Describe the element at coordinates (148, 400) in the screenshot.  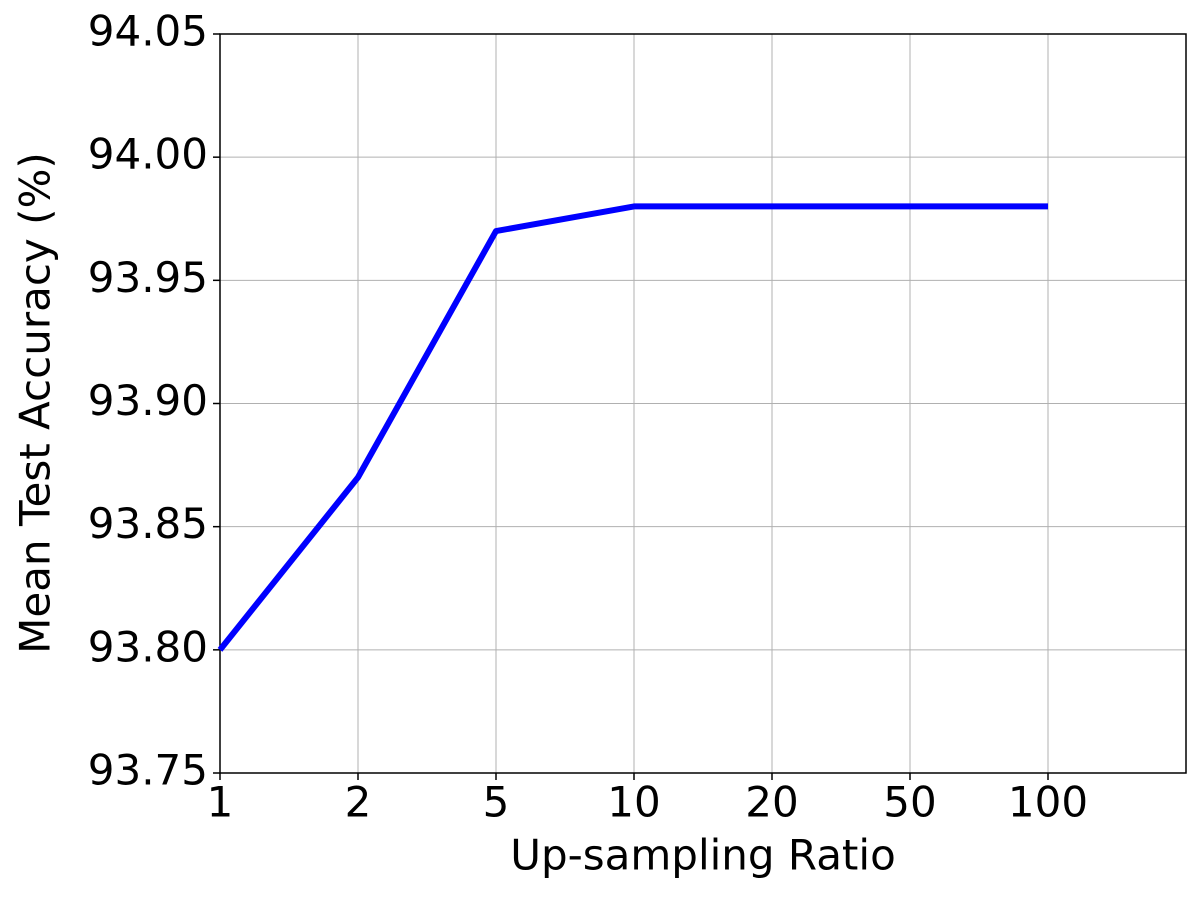
I see `y-tick-label: 93.90` at that location.